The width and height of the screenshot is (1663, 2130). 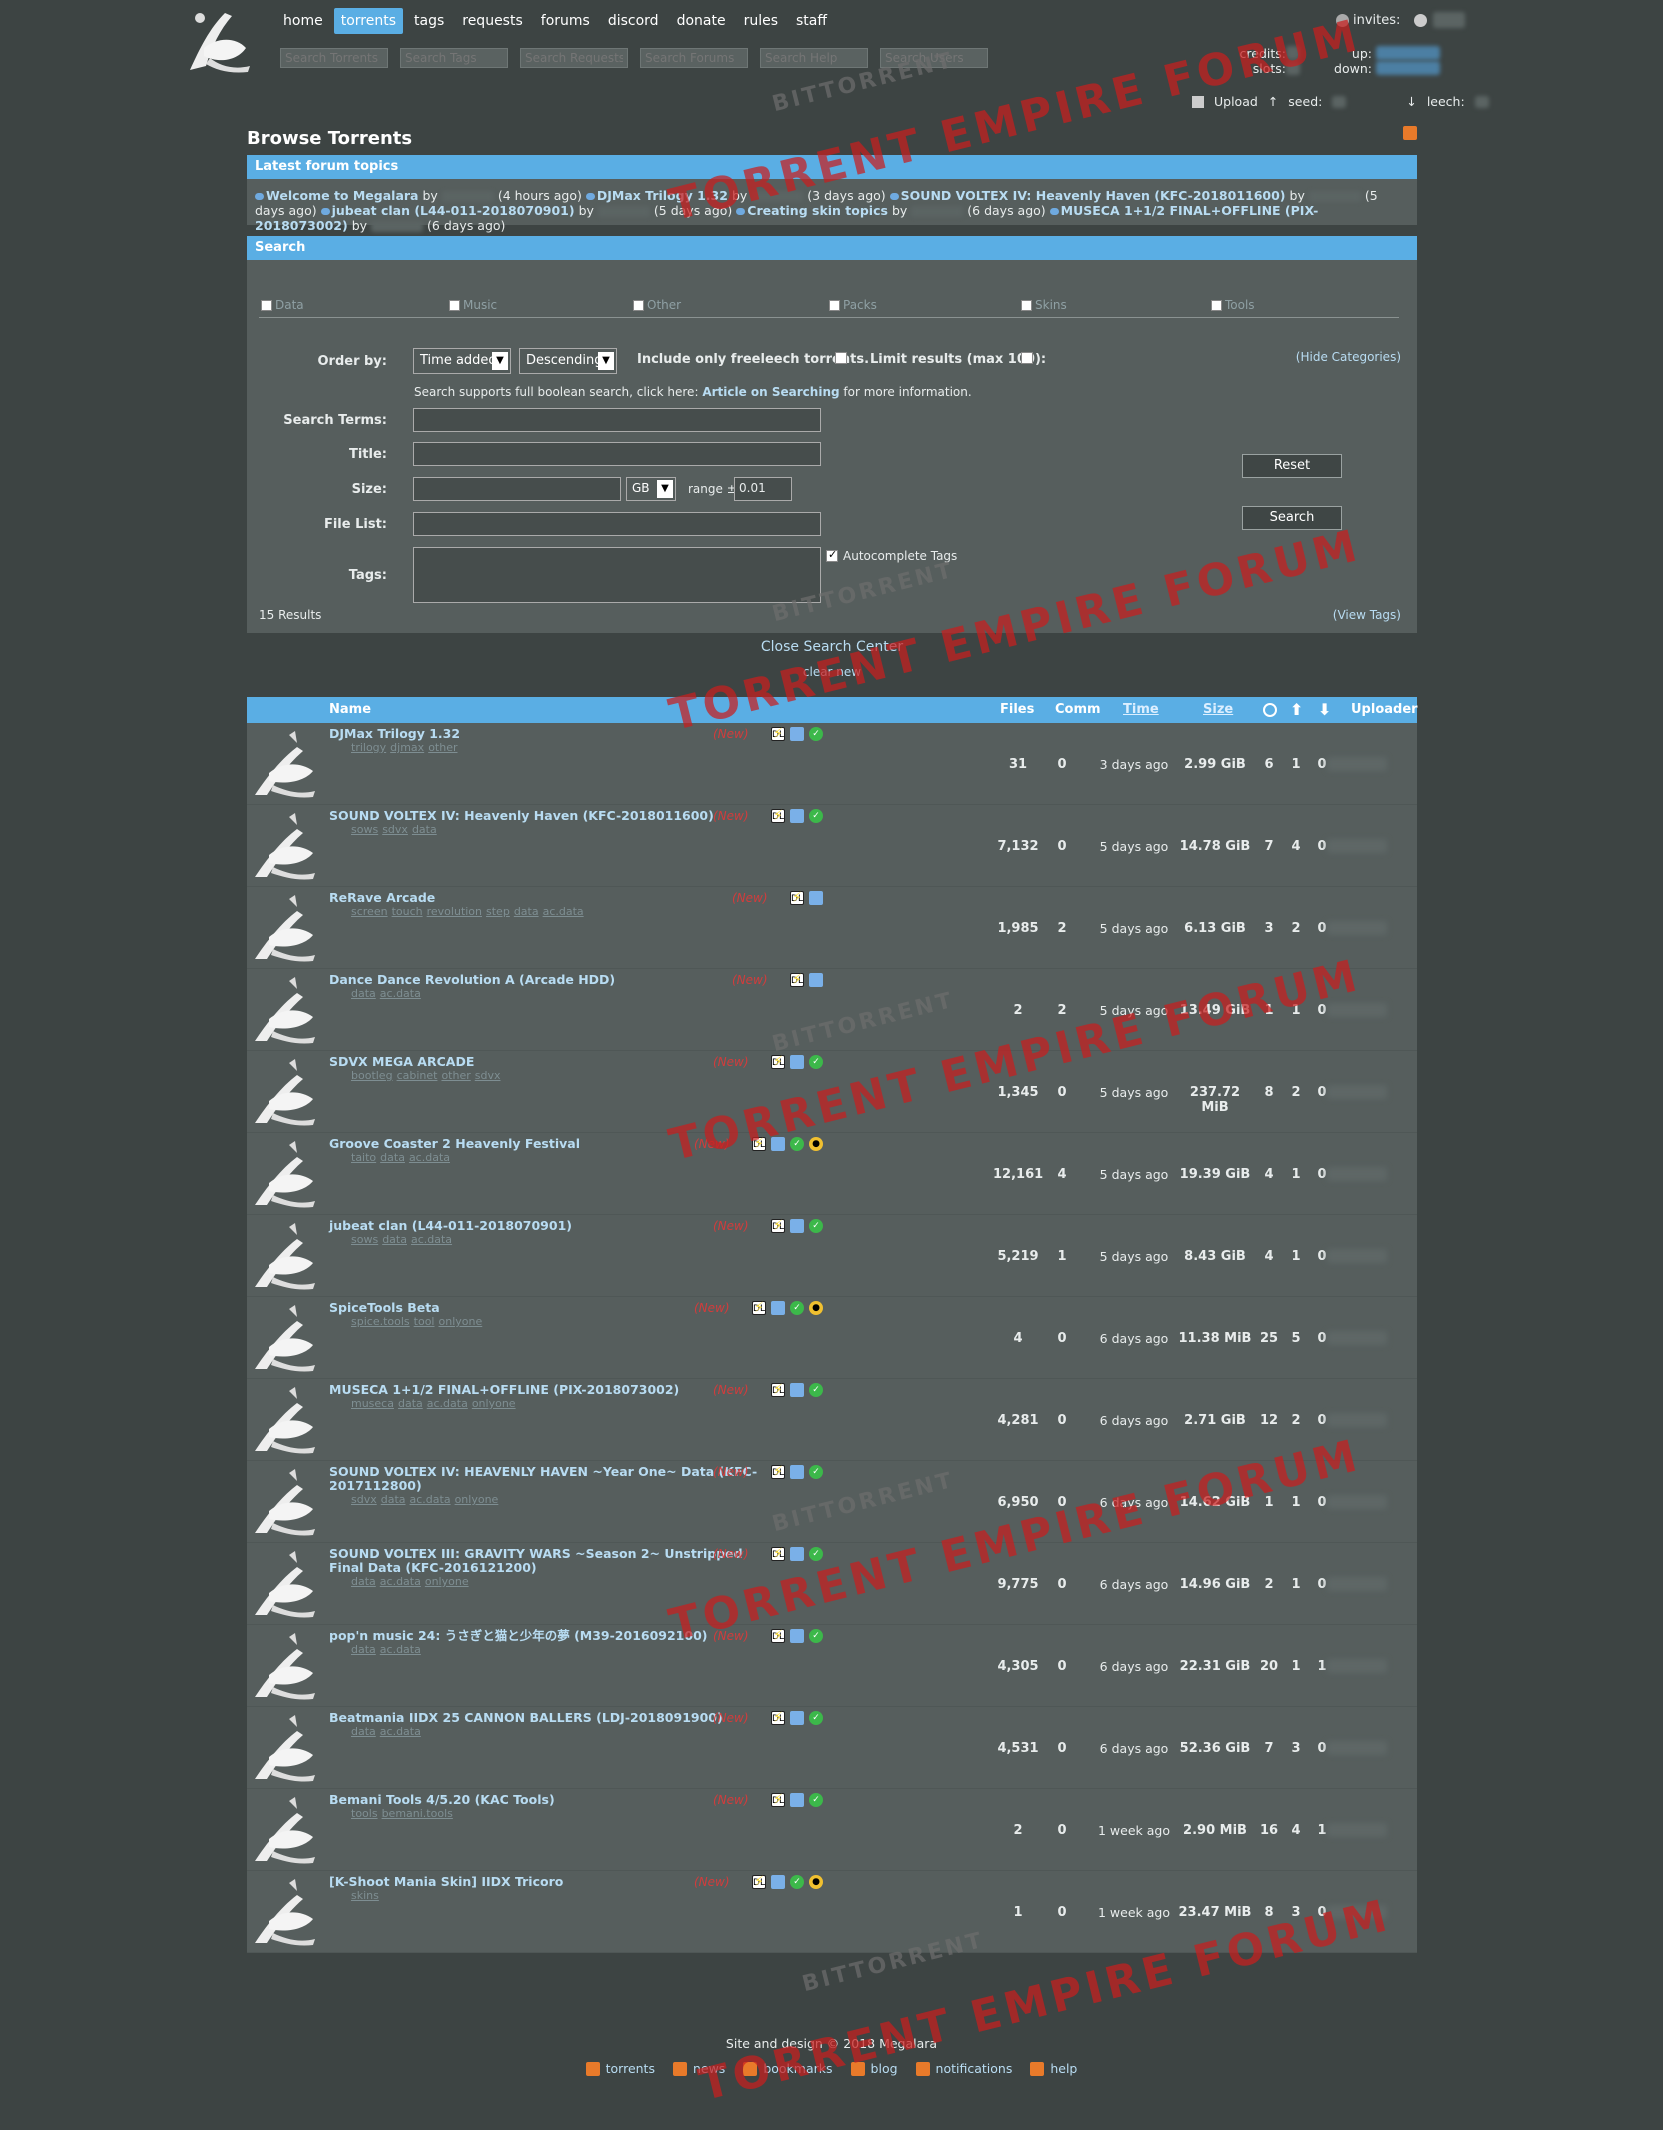 What do you see at coordinates (633, 21) in the screenshot?
I see `nav-discord: discord` at bounding box center [633, 21].